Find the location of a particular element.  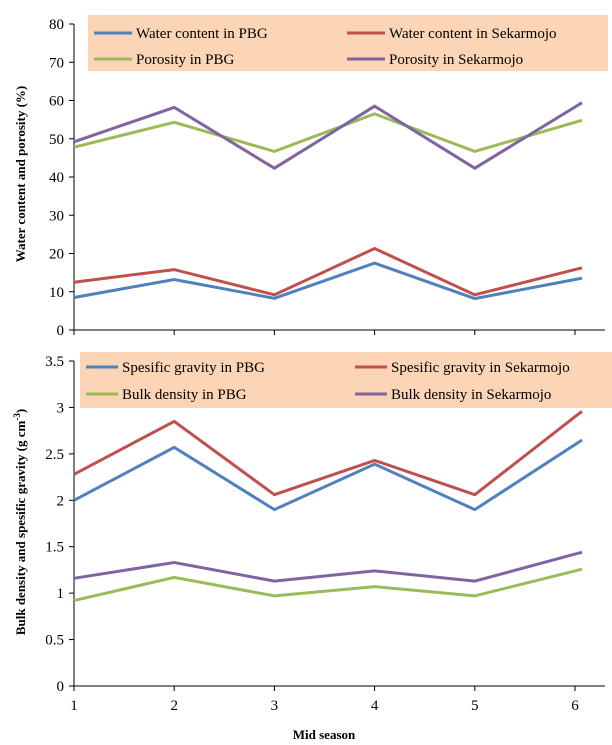

x-tick-label: 2 is located at coordinates (174, 706).